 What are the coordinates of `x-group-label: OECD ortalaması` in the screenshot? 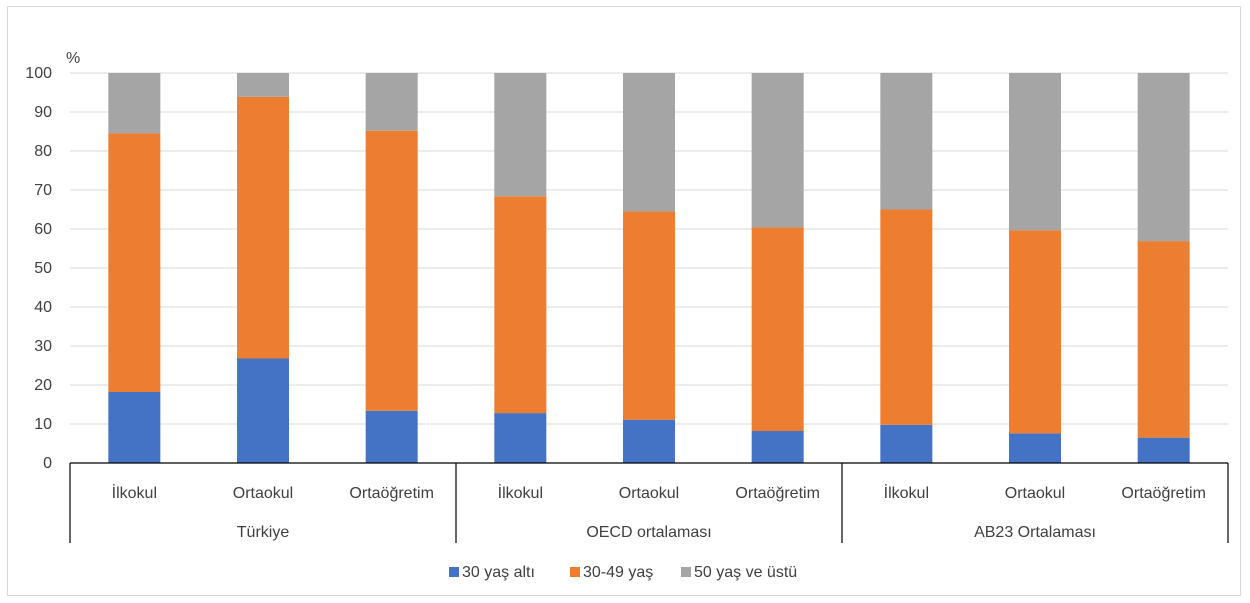 It's located at (648, 532).